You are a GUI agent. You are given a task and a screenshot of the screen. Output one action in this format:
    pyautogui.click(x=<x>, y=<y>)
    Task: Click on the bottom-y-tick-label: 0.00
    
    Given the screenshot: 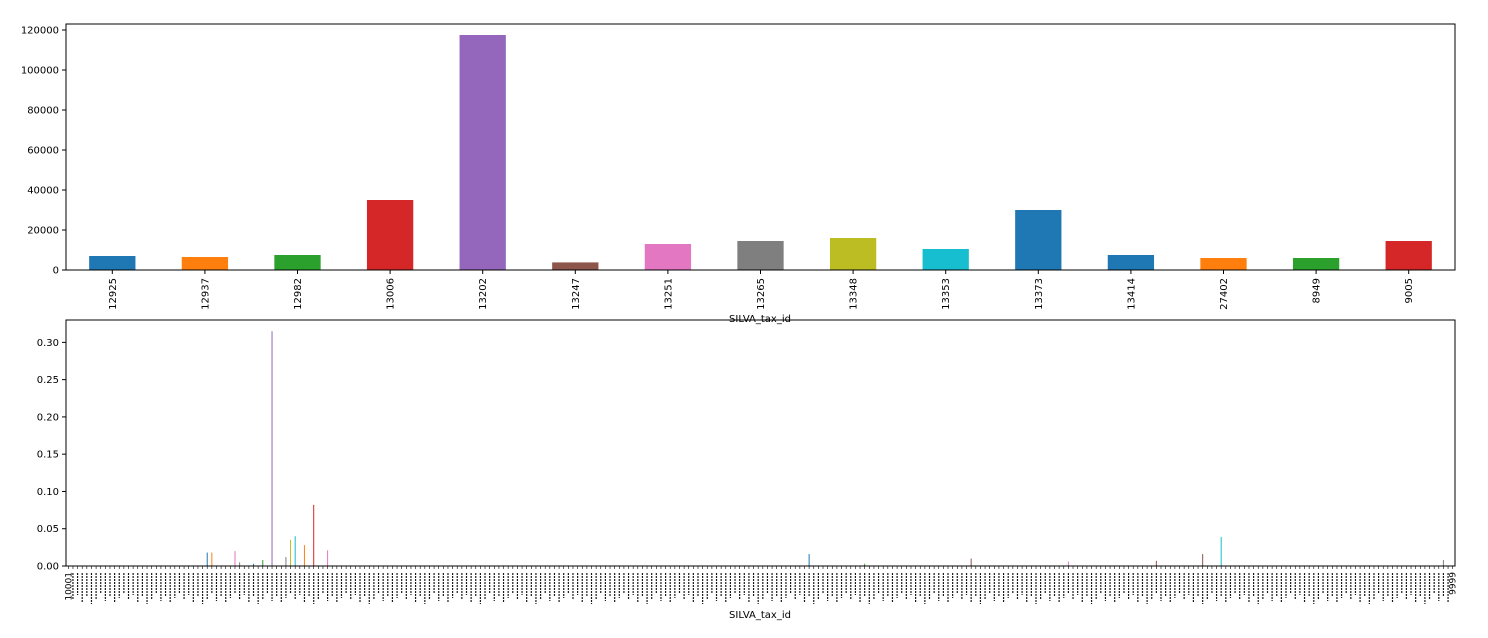 What is the action you would take?
    pyautogui.click(x=48, y=567)
    